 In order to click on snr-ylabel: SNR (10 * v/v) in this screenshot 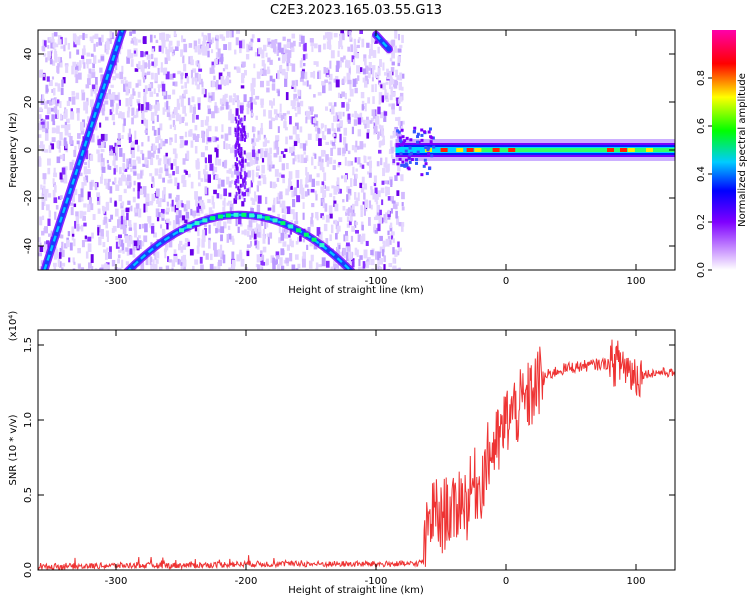, I will do `click(13, 449)`.